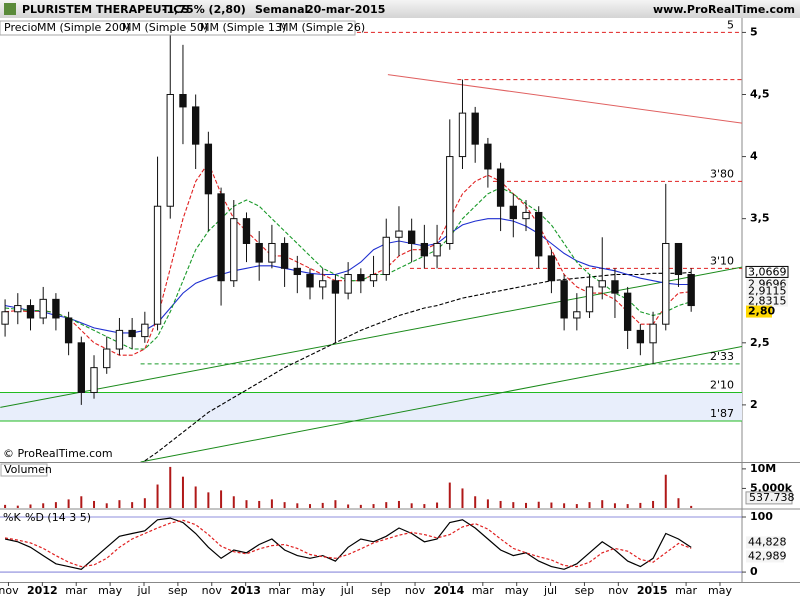 The width and height of the screenshot is (800, 600). Describe the element at coordinates (58, 453) in the screenshot. I see `watermark: © ProRealTime.com` at that location.